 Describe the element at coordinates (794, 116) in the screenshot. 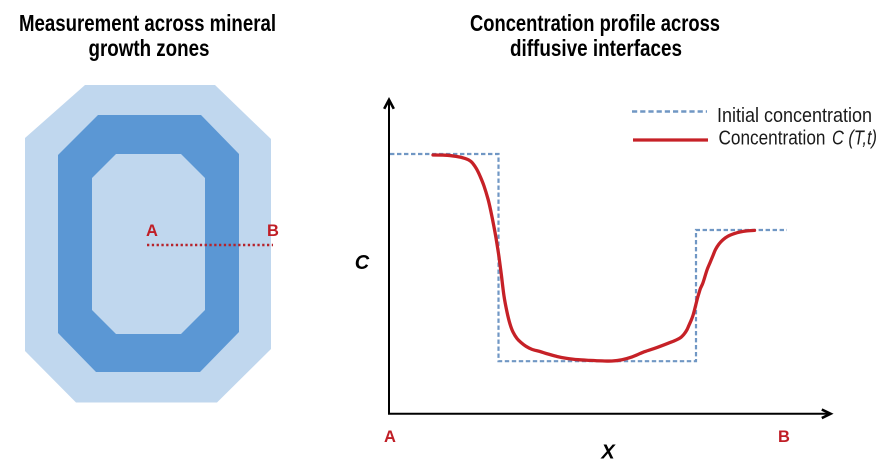

I see `svg-text: Initial concentration` at that location.